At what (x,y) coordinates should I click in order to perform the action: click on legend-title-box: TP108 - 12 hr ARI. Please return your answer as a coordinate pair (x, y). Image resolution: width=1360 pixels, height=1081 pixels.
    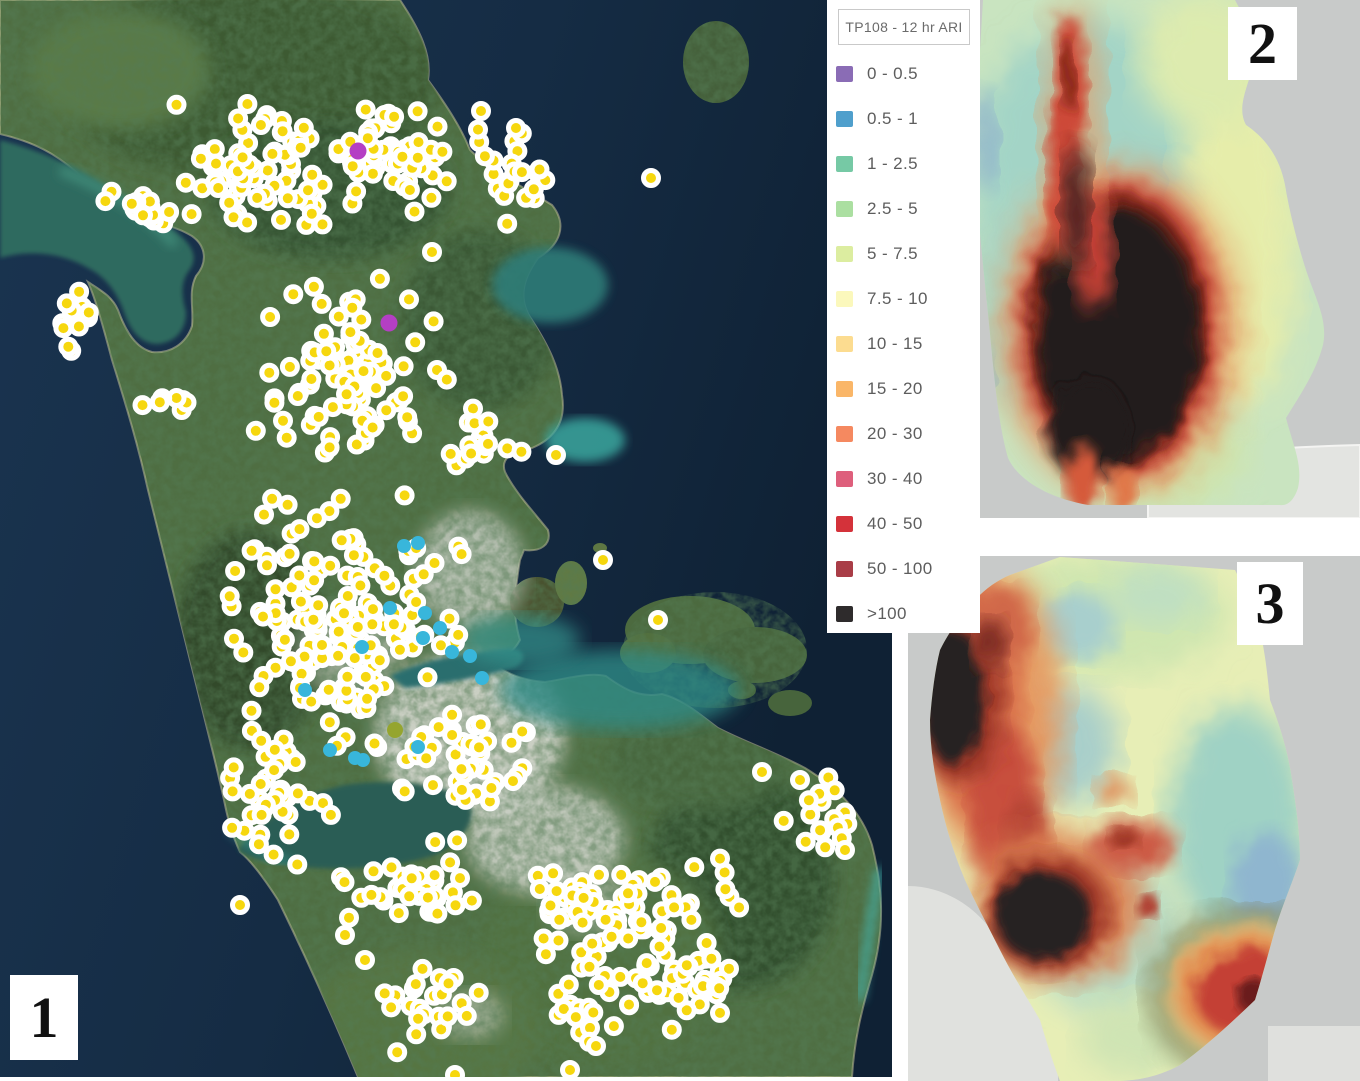
    Looking at the image, I should click on (904, 27).